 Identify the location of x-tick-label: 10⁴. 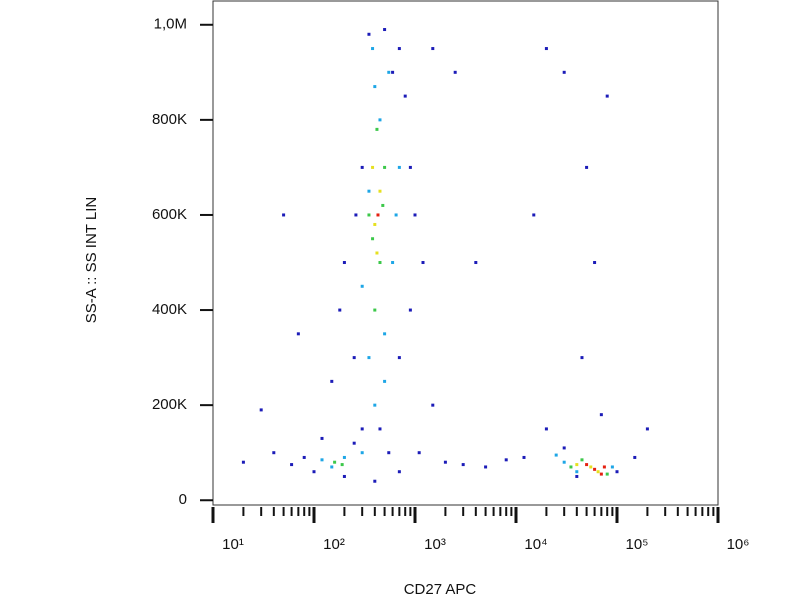
(535, 544).